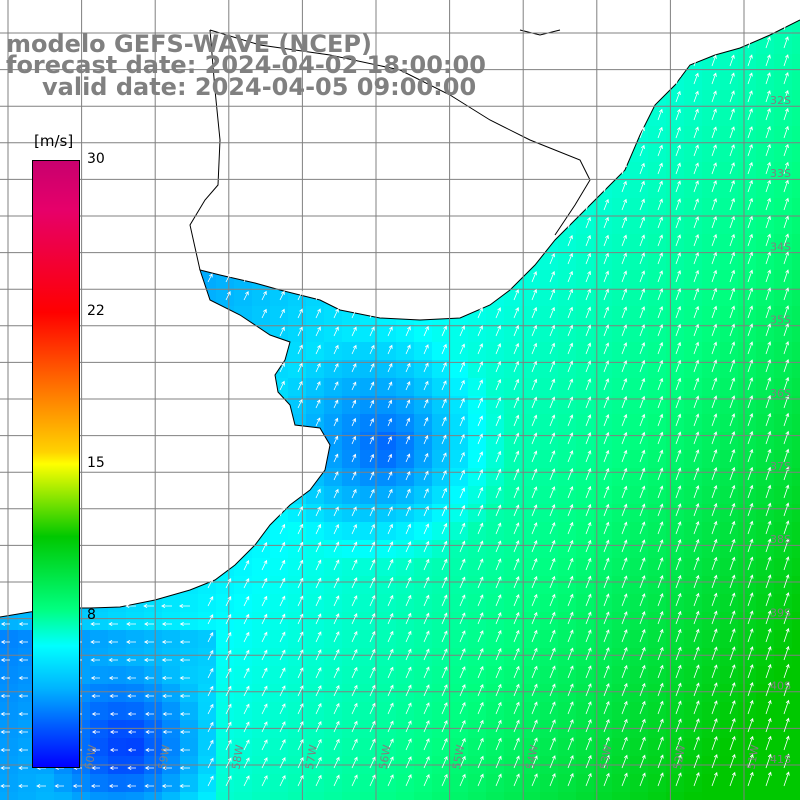  What do you see at coordinates (164, 757) in the screenshot?
I see `longitude-label: 59W` at bounding box center [164, 757].